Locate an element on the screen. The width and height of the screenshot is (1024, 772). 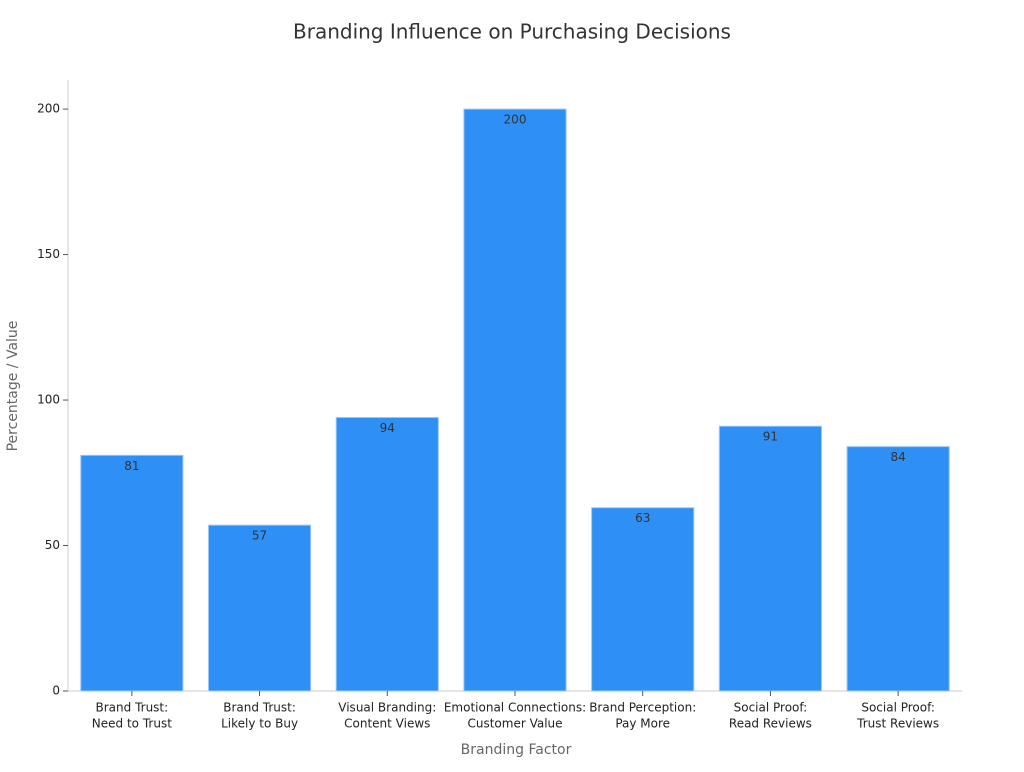
x-tick-label: Likely to Buy is located at coordinates (259, 724).